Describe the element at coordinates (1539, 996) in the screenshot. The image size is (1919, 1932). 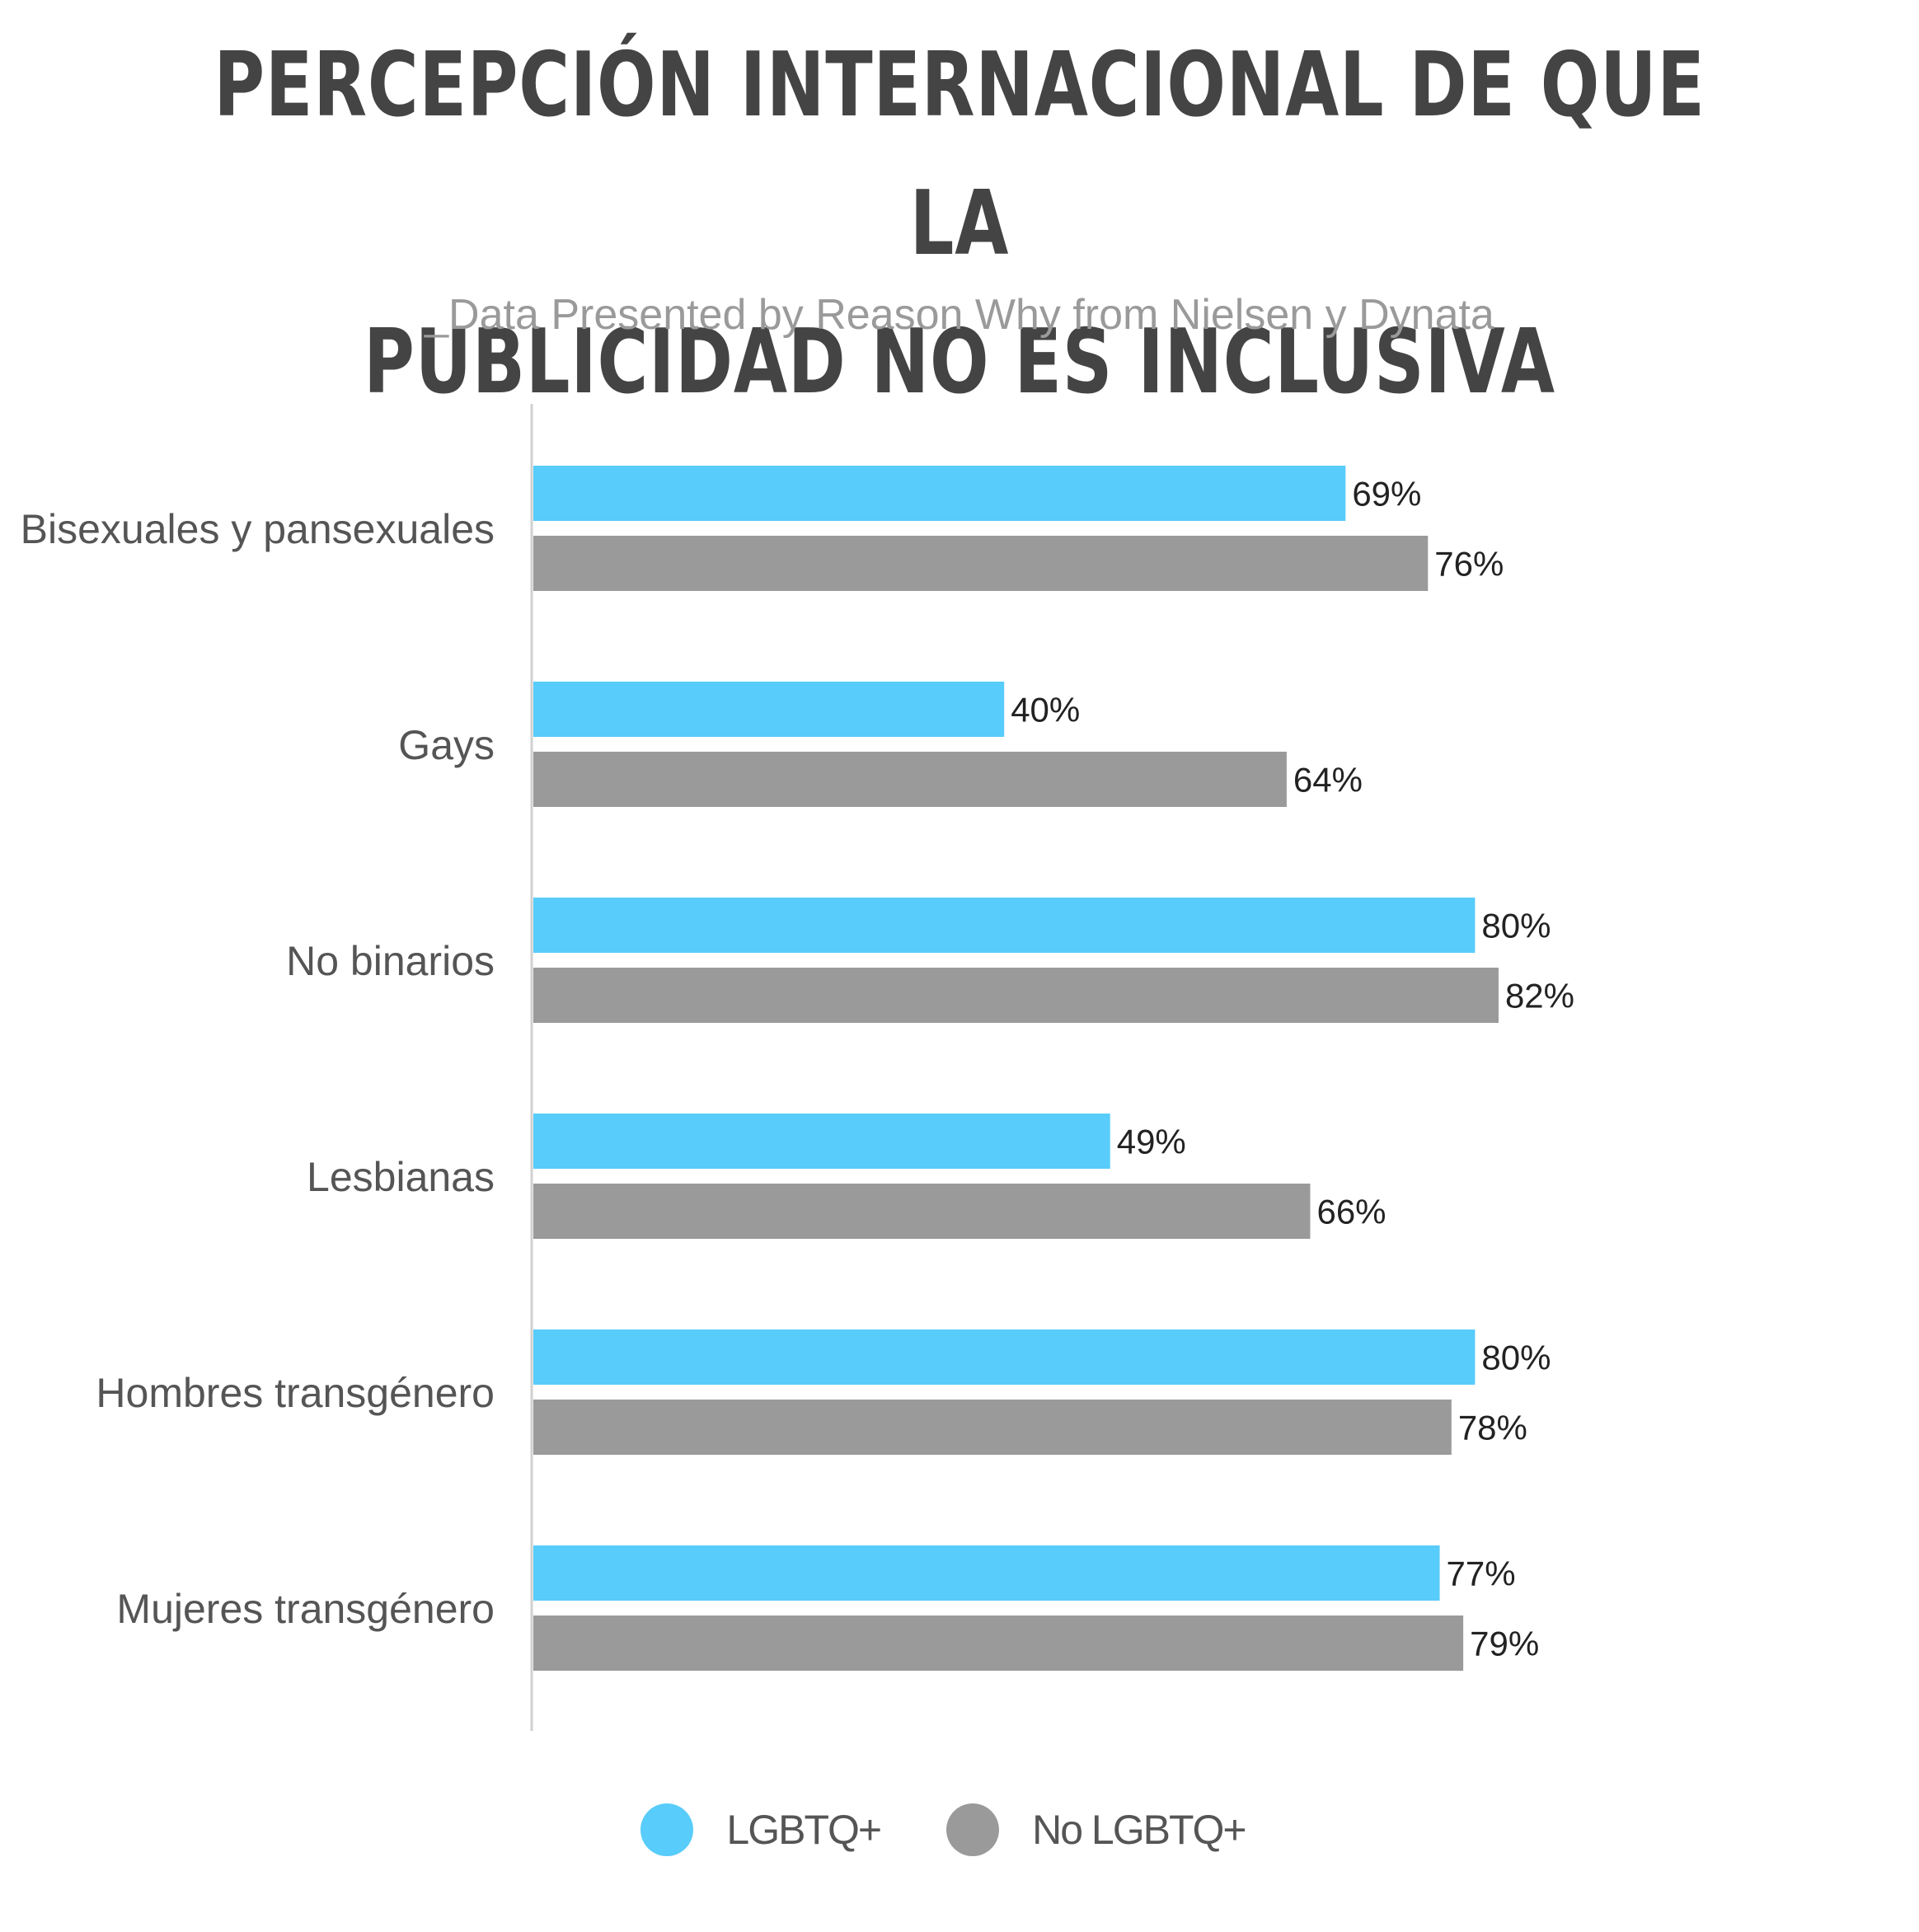
I see `value-label-no-lgbtq-no-binarios: 82%` at that location.